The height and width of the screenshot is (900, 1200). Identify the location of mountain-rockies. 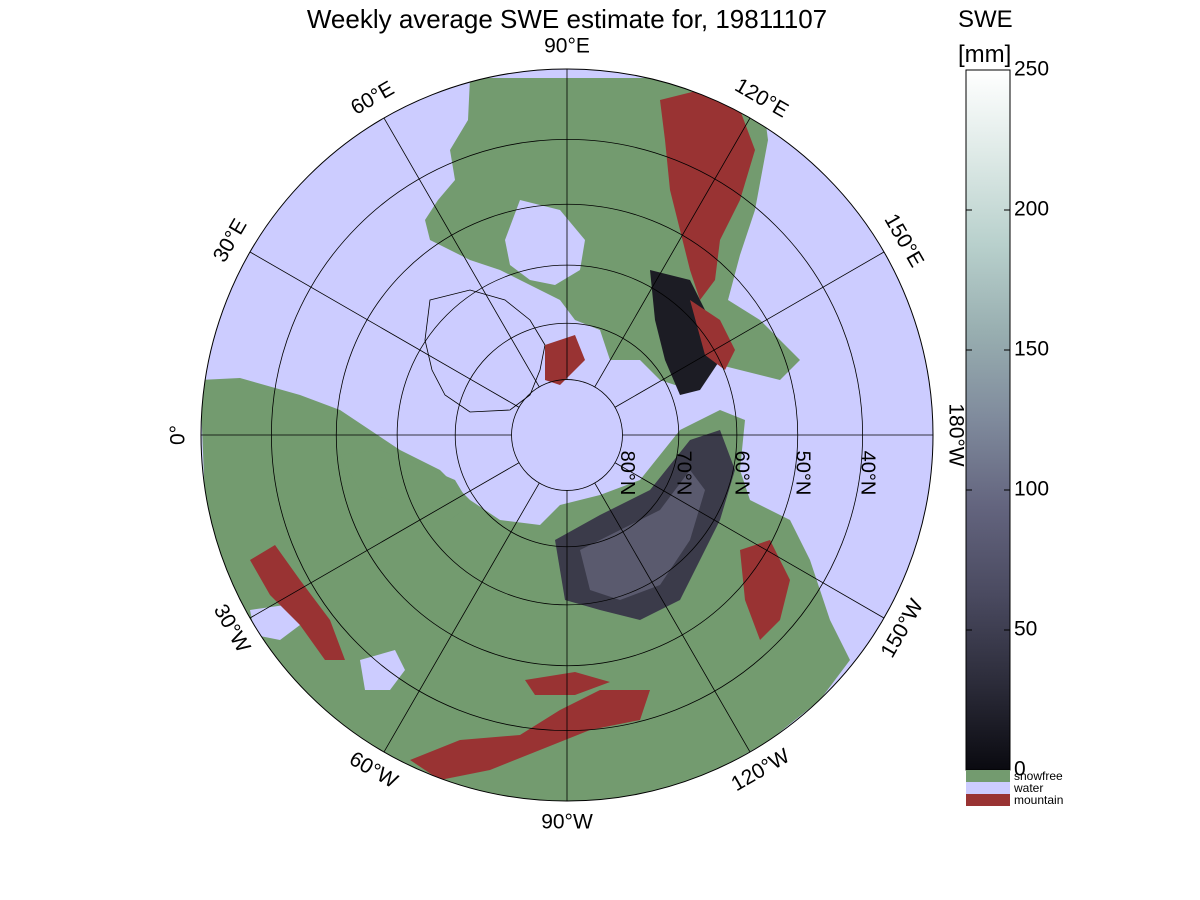
(707, 195).